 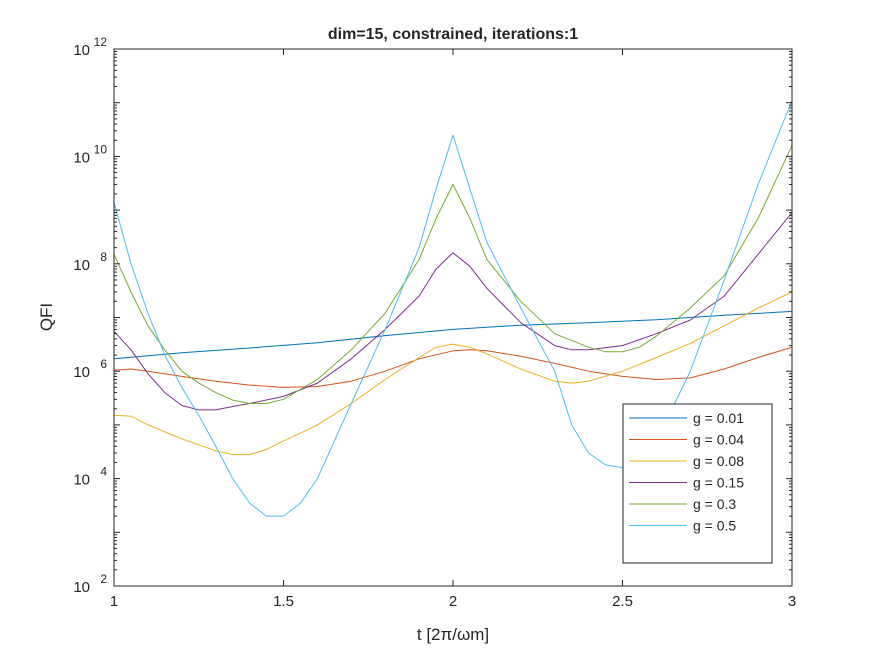 I want to click on x-tick-label: 1, so click(x=114, y=601).